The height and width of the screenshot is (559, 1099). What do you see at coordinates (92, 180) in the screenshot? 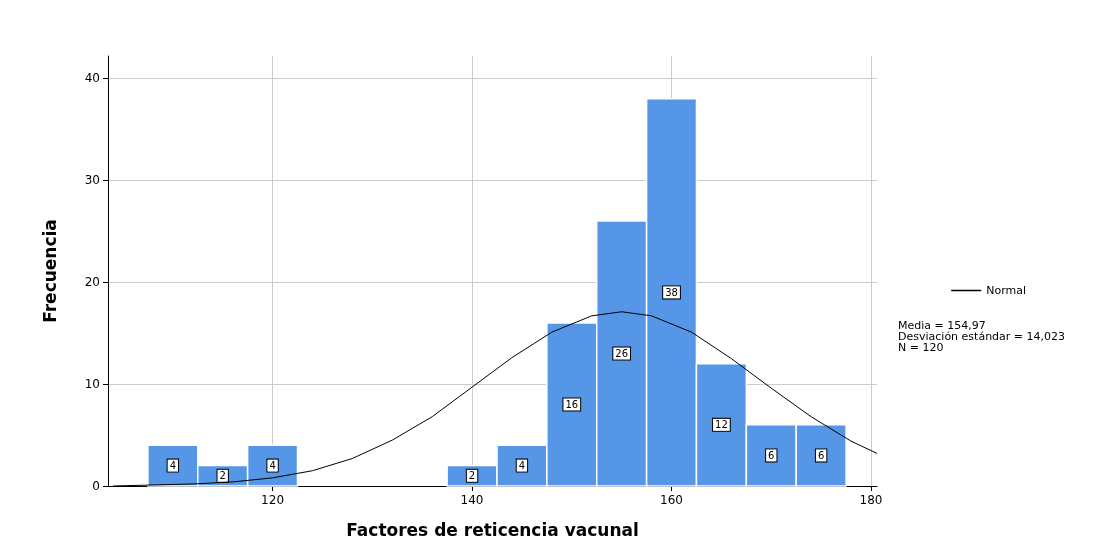
I see `y-tick-label: 30` at bounding box center [92, 180].